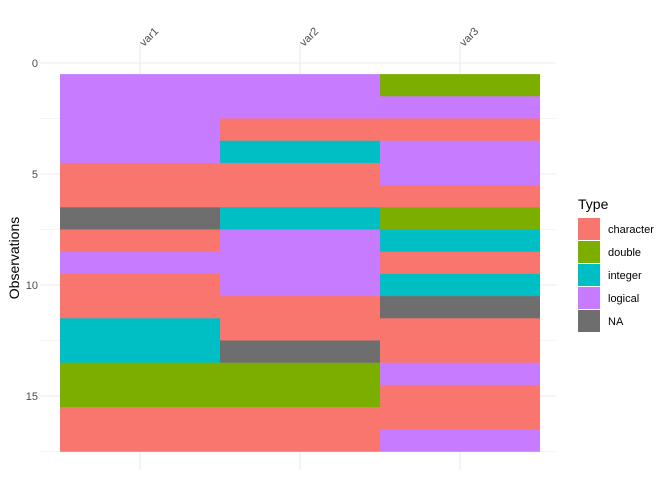 This screenshot has height=480, width=672. Describe the element at coordinates (624, 253) in the screenshot. I see `legend-label-double: double` at that location.